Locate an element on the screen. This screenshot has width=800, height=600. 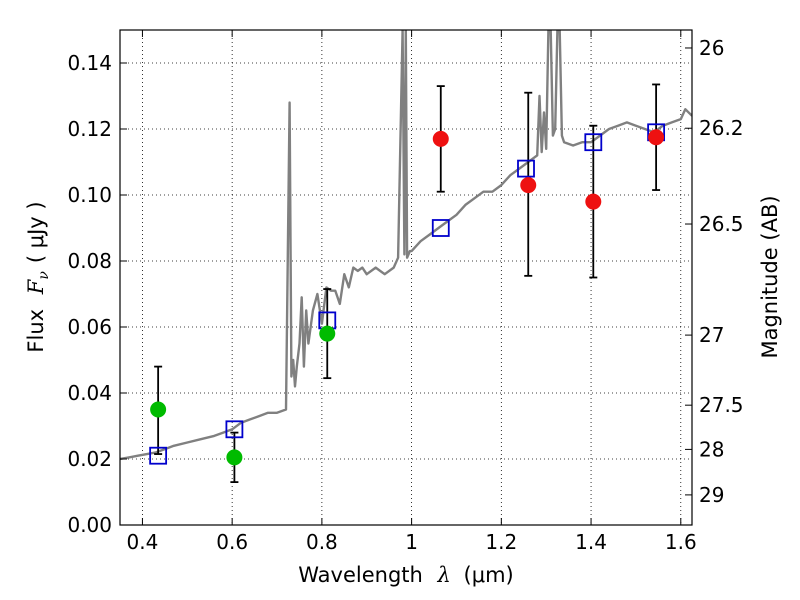
x-axis-title: Wavelength λ (μm) is located at coordinates (405, 575).